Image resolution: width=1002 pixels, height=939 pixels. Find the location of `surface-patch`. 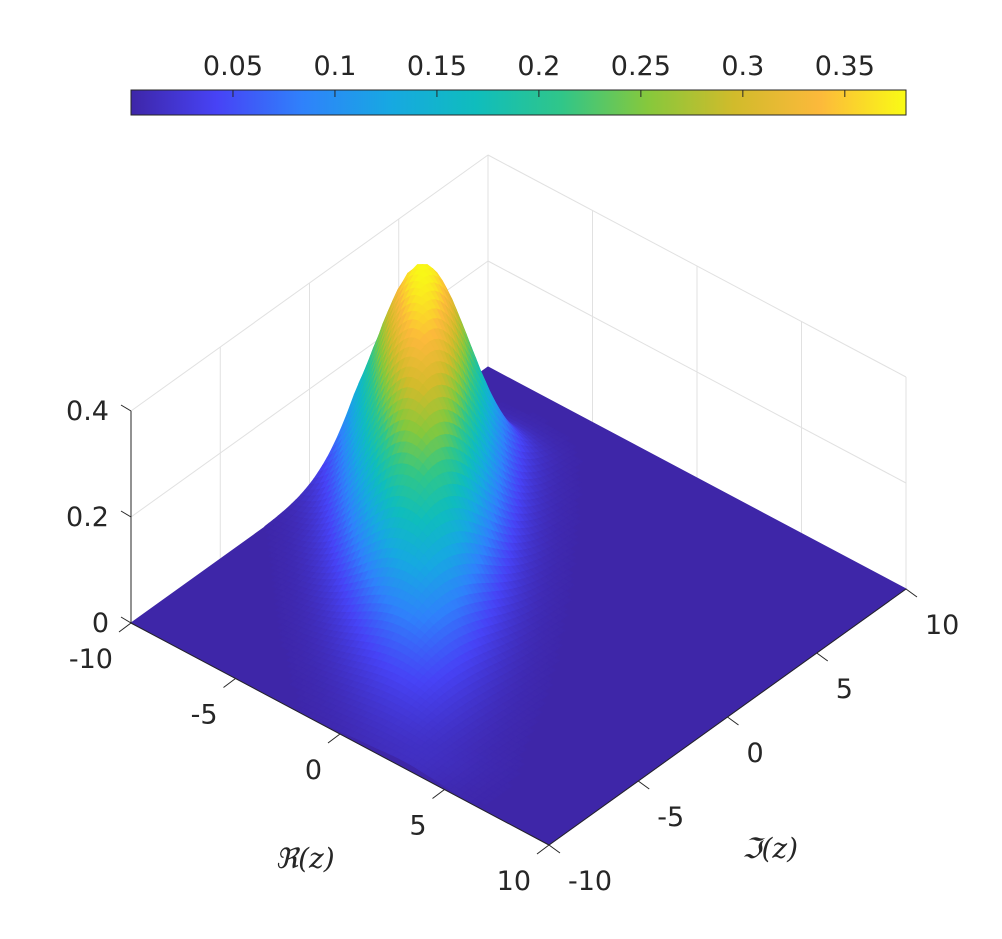

surface-patch is located at coordinates (485, 802).